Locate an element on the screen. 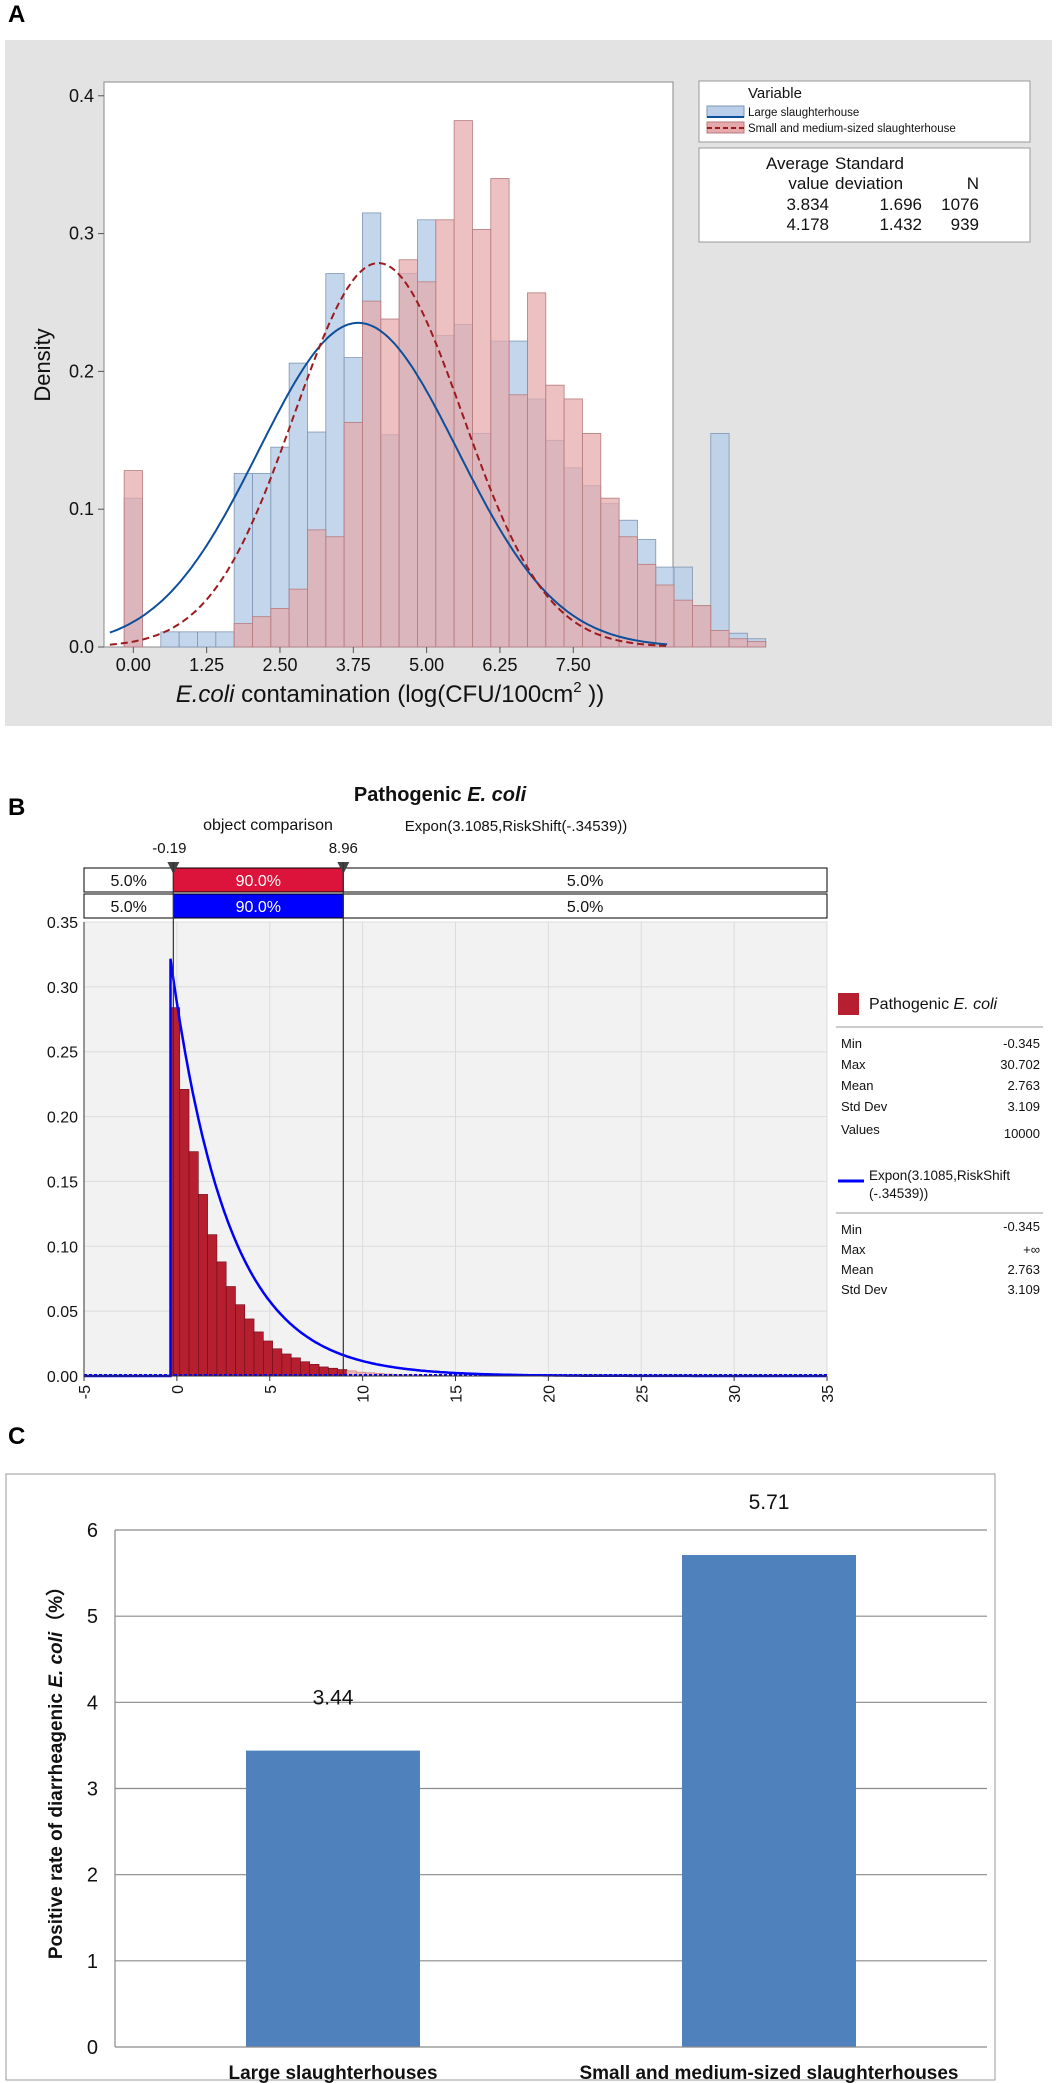 Image resolution: width=1056 pixels, height=2083 pixels. panel-b-x-tick-label: 5 is located at coordinates (271, 1389).